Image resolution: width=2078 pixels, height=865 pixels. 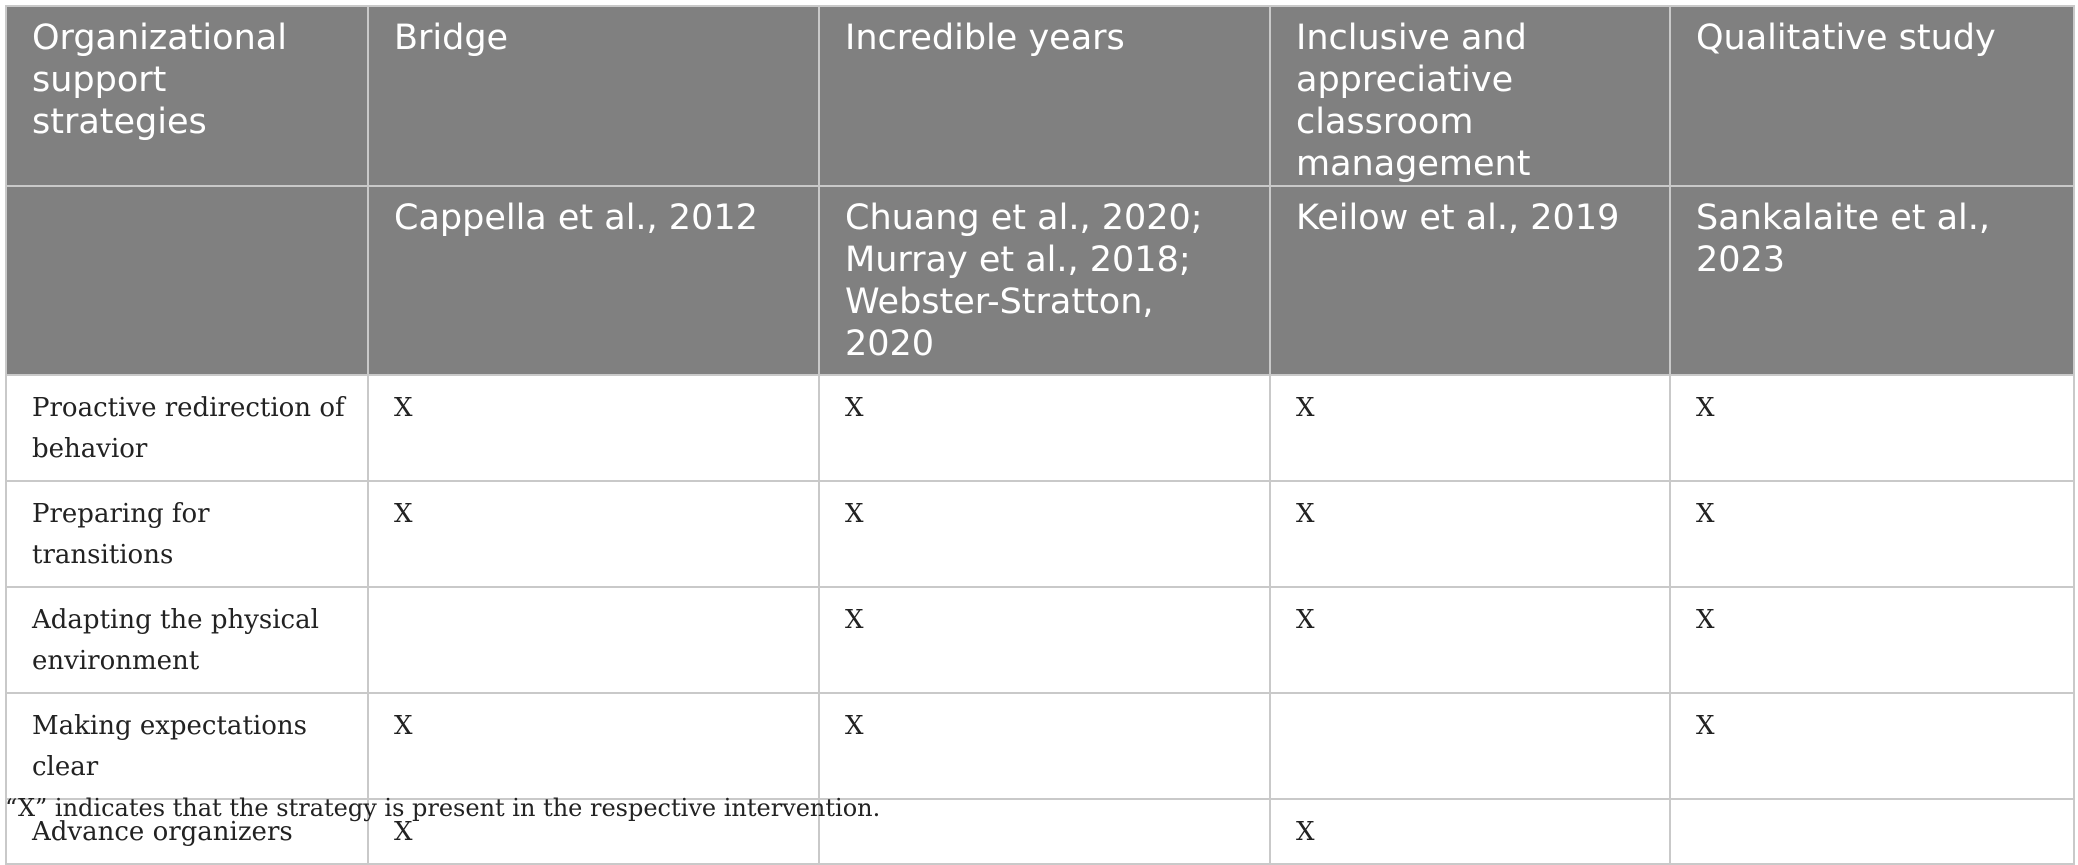 What do you see at coordinates (1872, 280) in the screenshot?
I see `reference-qualitative-study: Sankalaite et al., 2023` at bounding box center [1872, 280].